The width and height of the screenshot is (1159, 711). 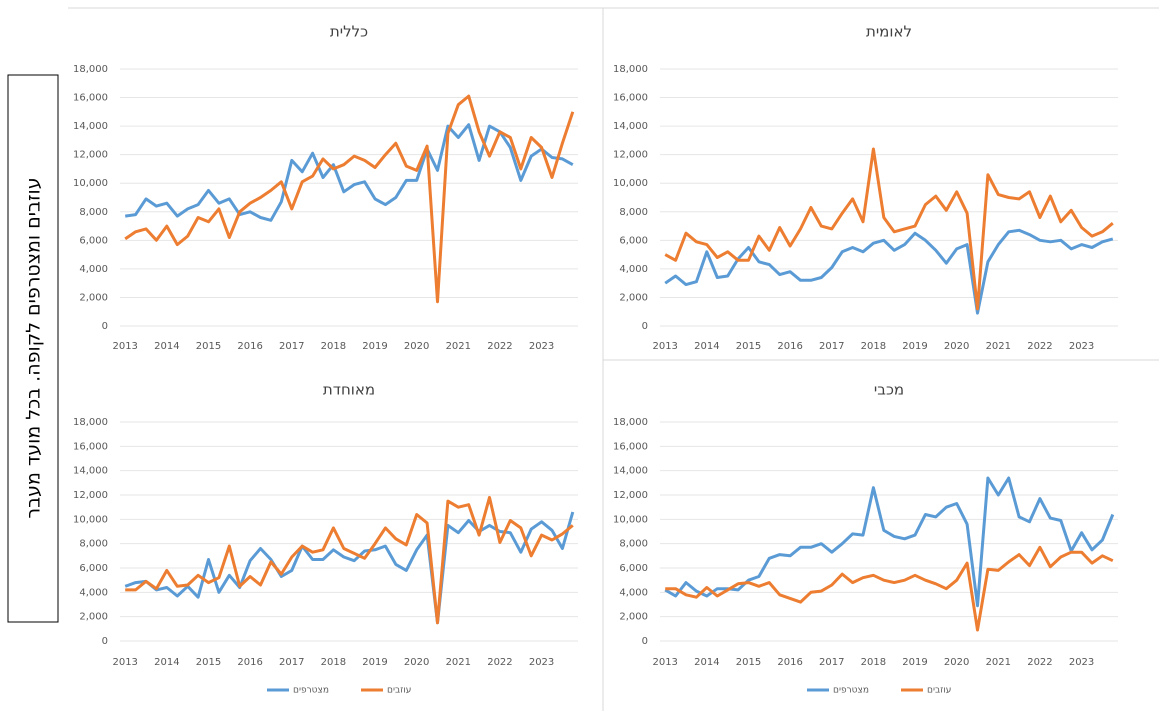 I want to click on chart-title: מכבי, so click(x=889, y=390).